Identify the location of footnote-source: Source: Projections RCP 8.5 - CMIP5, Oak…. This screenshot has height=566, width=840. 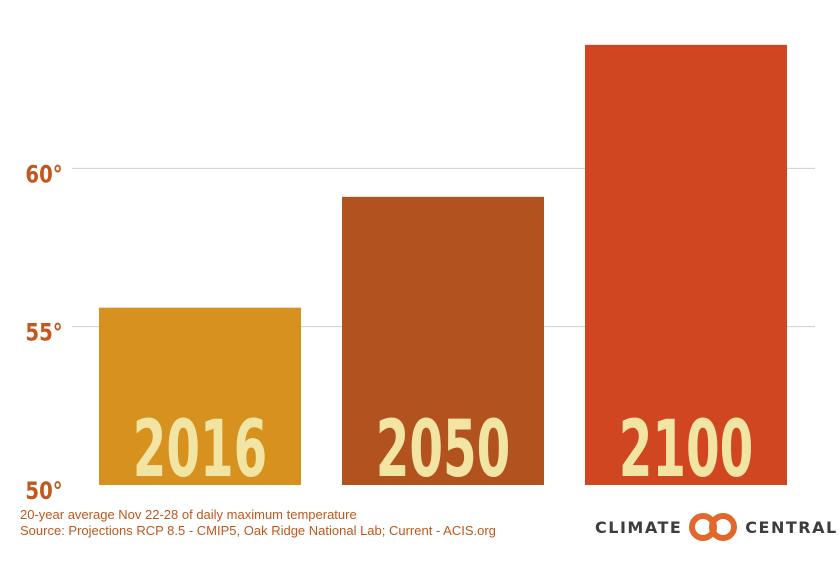
(258, 530).